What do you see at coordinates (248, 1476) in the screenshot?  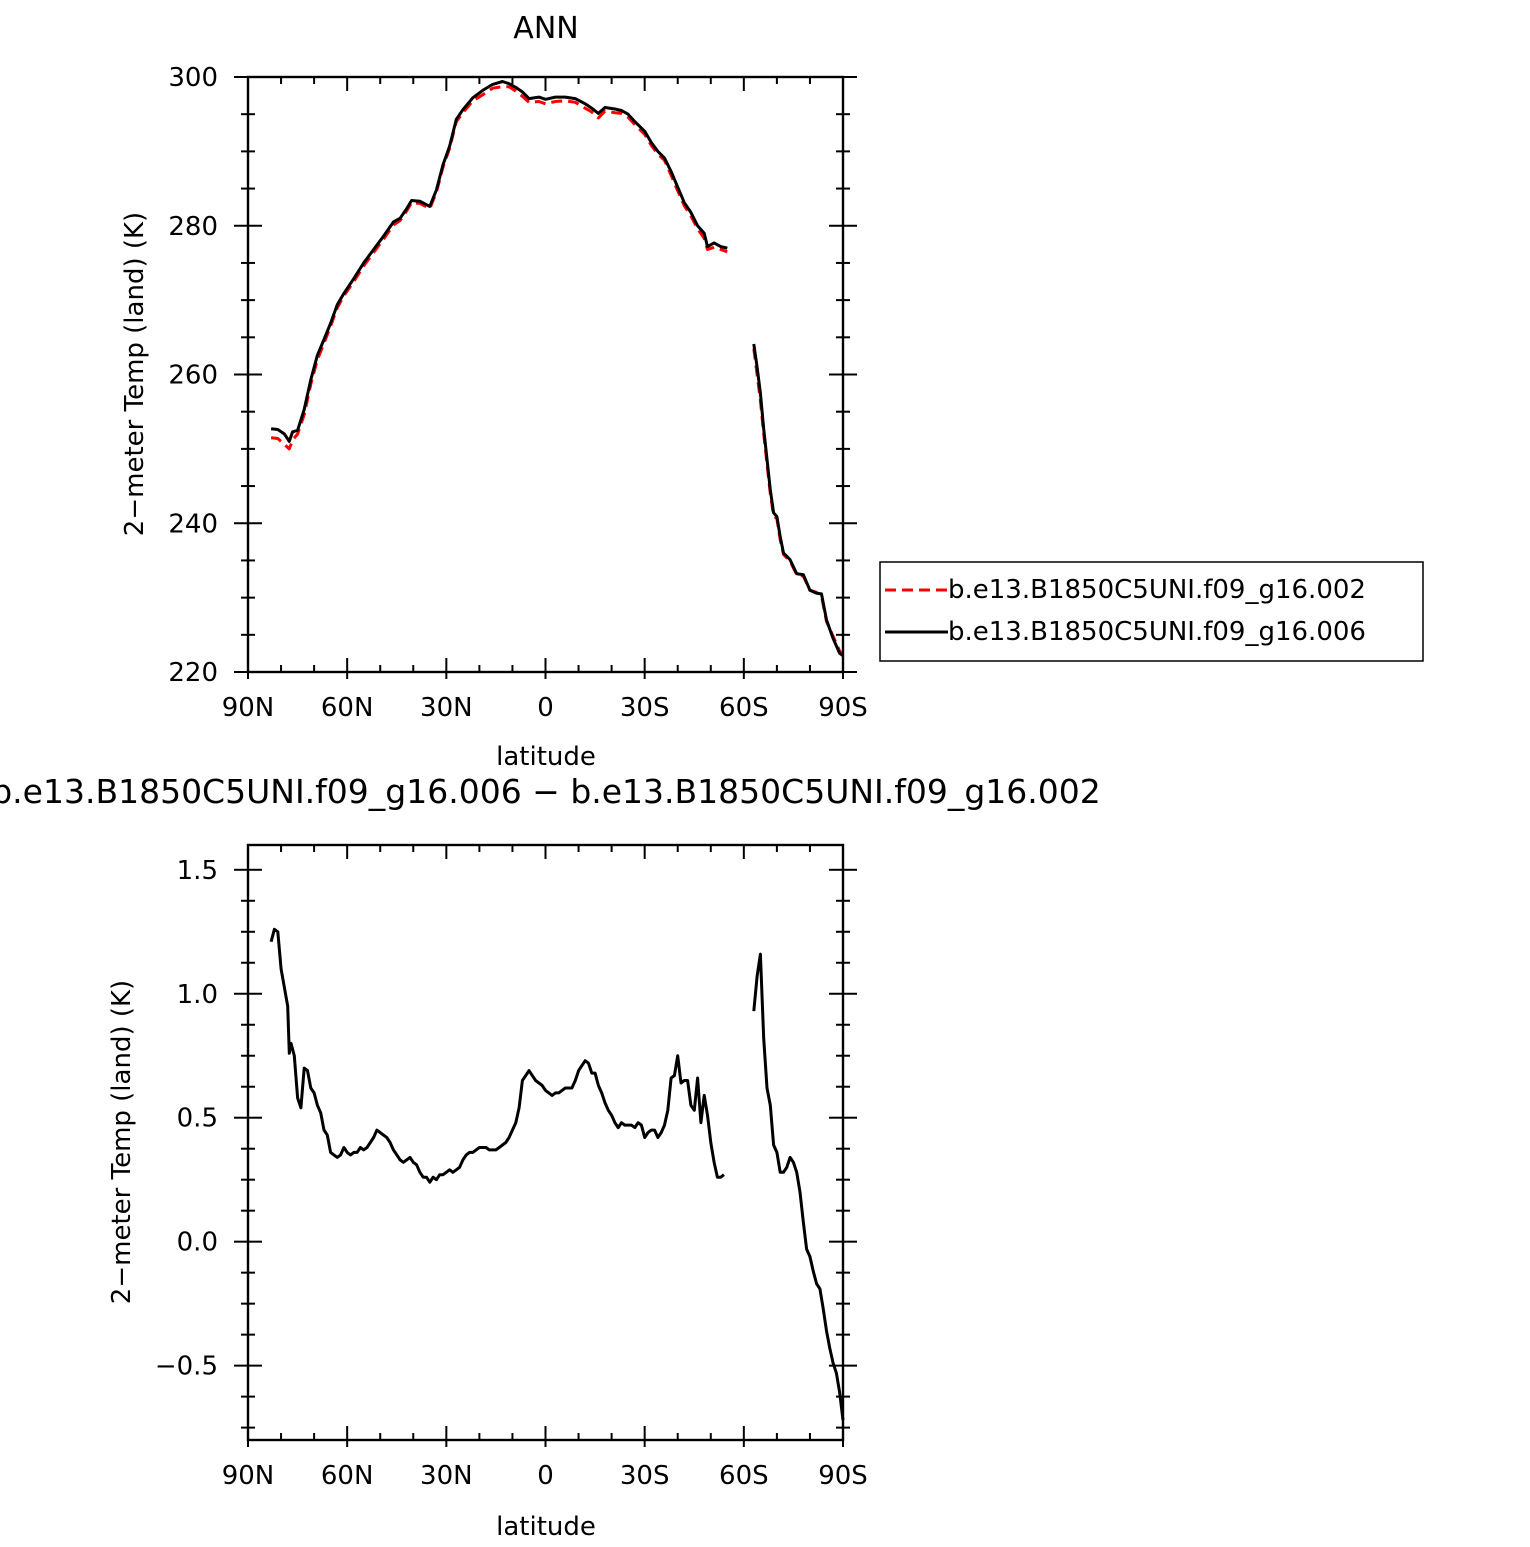 I see `bottom-x-tick-label: 90N` at bounding box center [248, 1476].